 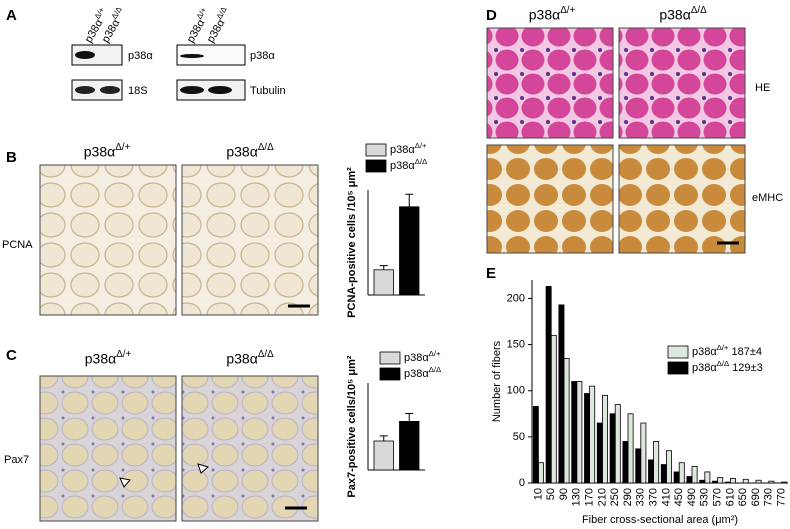 I want to click on y-tick-label: 100, so click(x=516, y=391).